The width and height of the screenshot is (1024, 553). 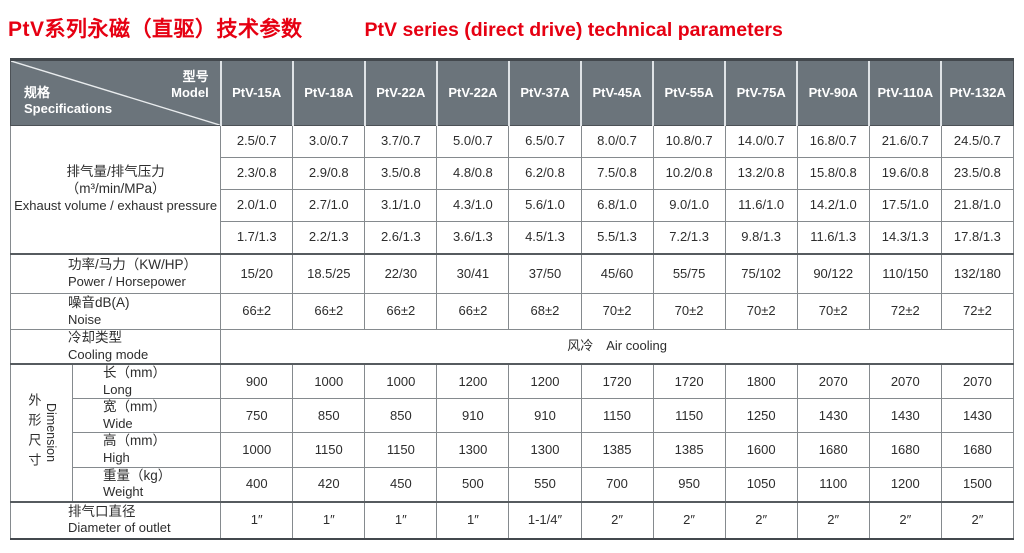 I want to click on value-cell: 21.6/0.7, so click(x=905, y=141).